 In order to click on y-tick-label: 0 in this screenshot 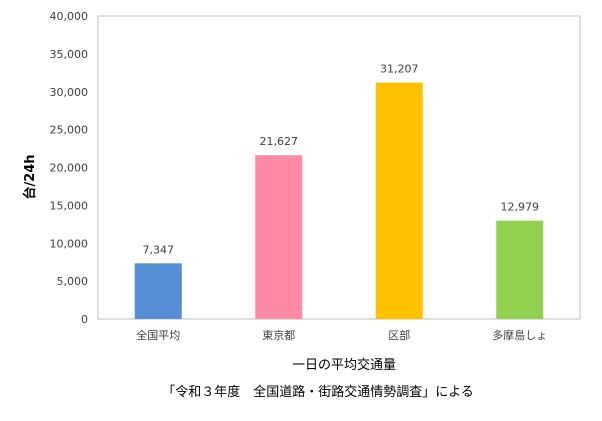, I will do `click(84, 319)`.